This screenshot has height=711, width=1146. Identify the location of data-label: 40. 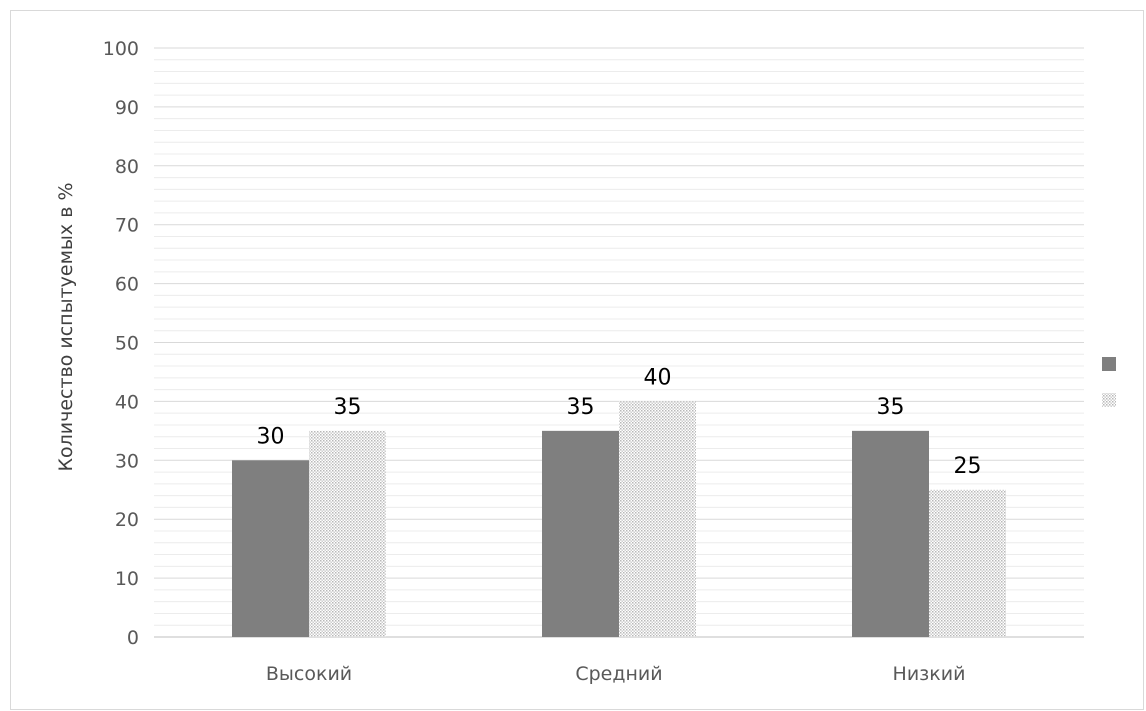
(658, 377).